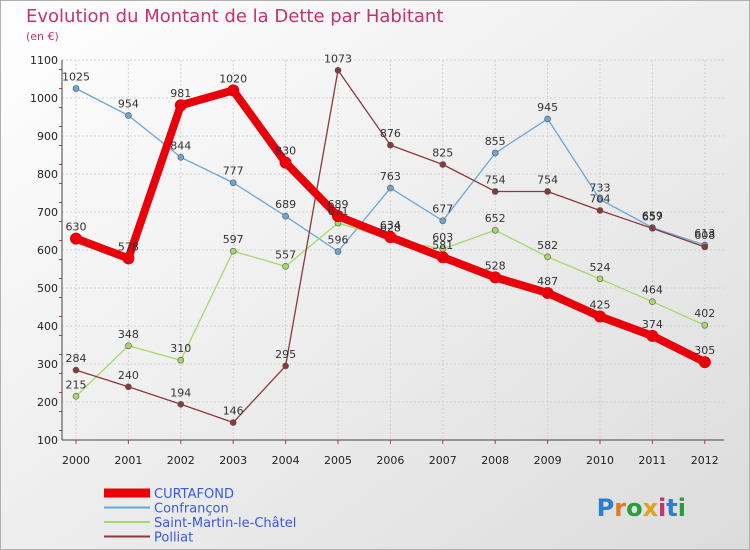 This screenshot has height=550, width=750. Describe the element at coordinates (495, 460) in the screenshot. I see `x-tick-label: 2008` at that location.